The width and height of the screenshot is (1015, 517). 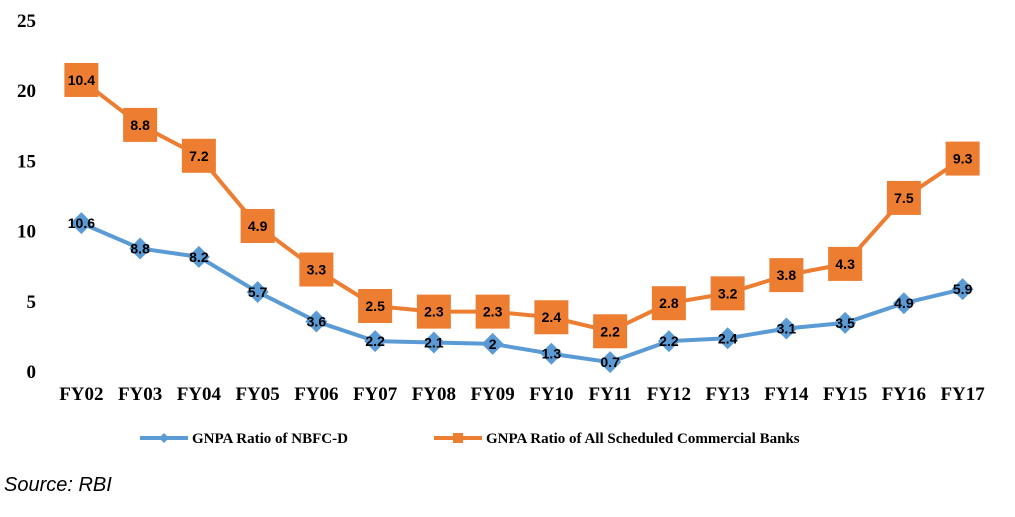 I want to click on legend-label: GNPA Ratio of NBFC-D, so click(x=270, y=439).